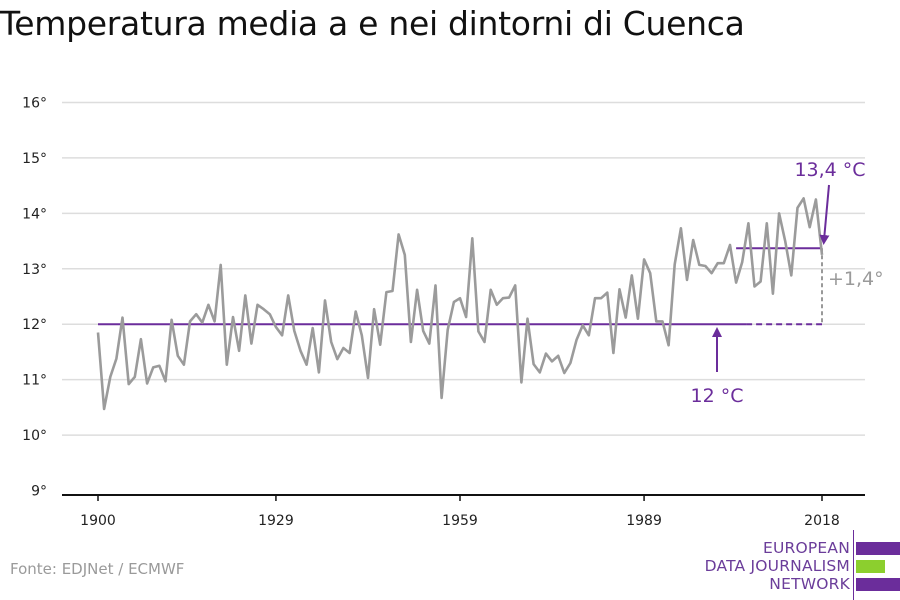  Describe the element at coordinates (809, 584) in the screenshot. I see `logo-line-3: NETWORK` at that location.